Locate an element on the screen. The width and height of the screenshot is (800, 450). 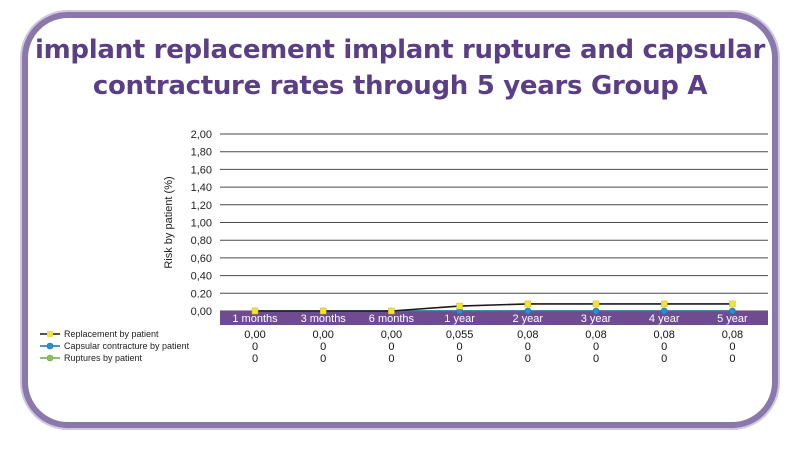
y-tick-label: 1,00 is located at coordinates (201, 224).